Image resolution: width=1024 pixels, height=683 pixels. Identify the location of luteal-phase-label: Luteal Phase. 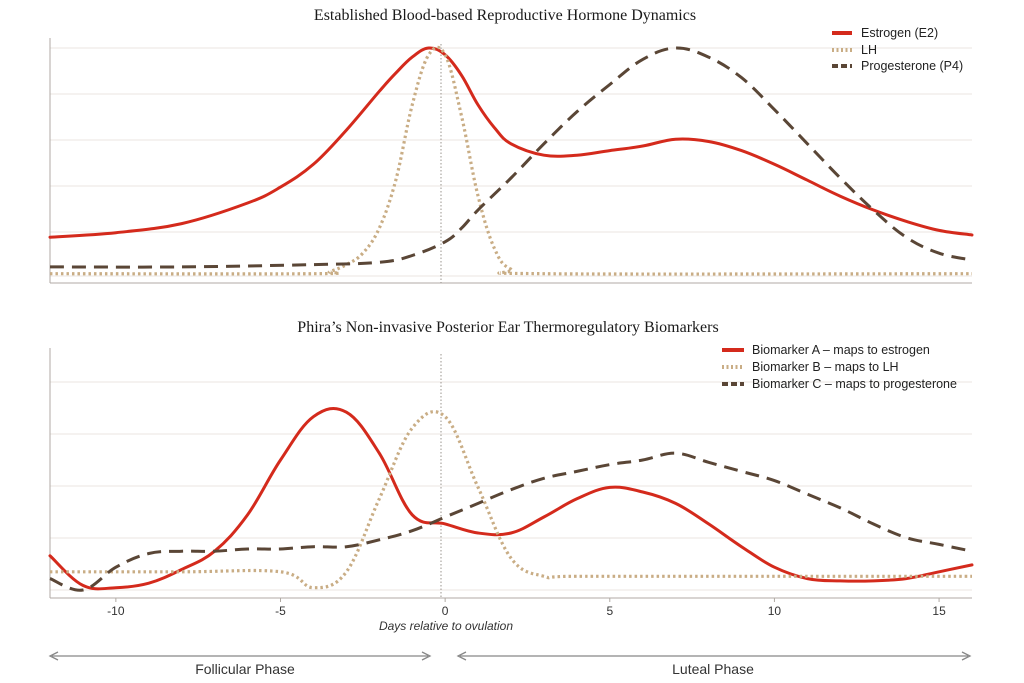
(713, 669).